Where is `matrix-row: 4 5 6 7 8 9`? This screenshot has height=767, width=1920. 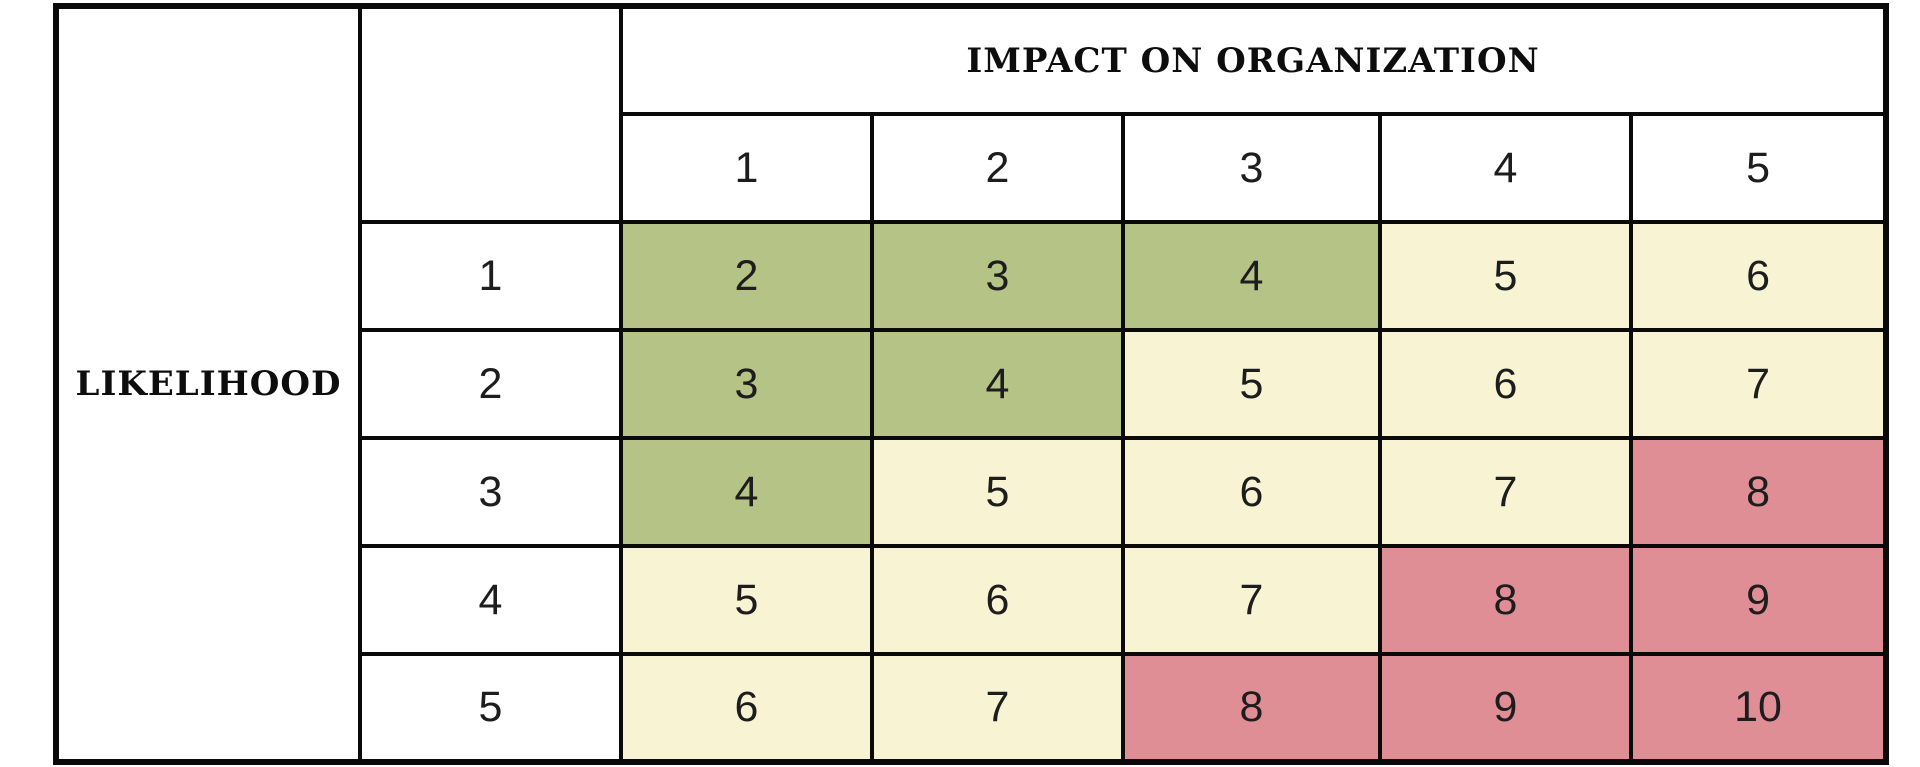
matrix-row: 4 5 6 7 8 9 is located at coordinates (972, 600).